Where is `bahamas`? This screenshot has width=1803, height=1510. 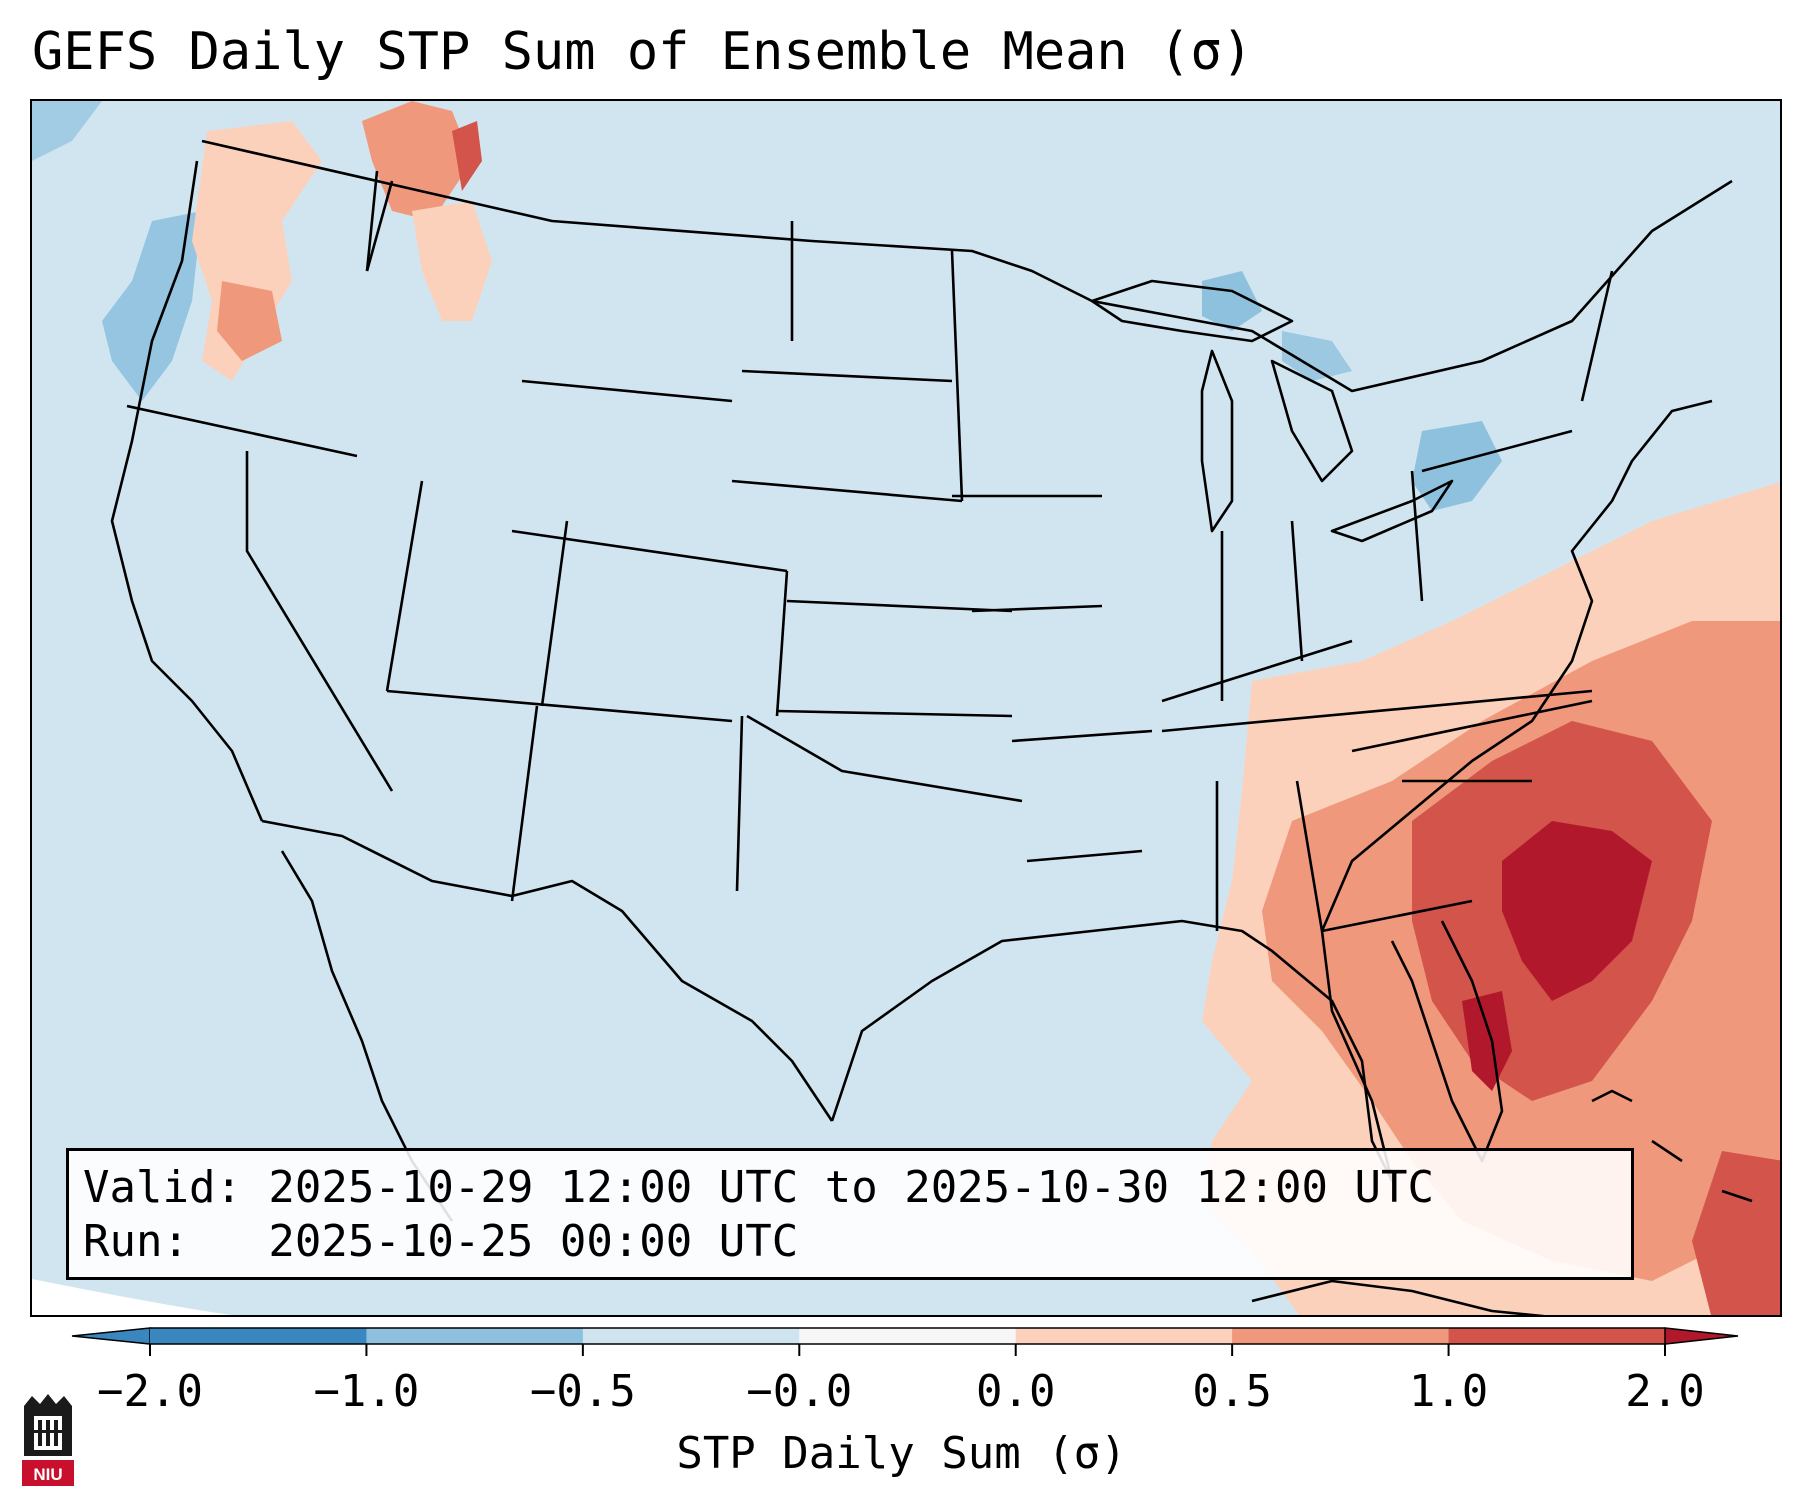 bahamas is located at coordinates (1672, 1146).